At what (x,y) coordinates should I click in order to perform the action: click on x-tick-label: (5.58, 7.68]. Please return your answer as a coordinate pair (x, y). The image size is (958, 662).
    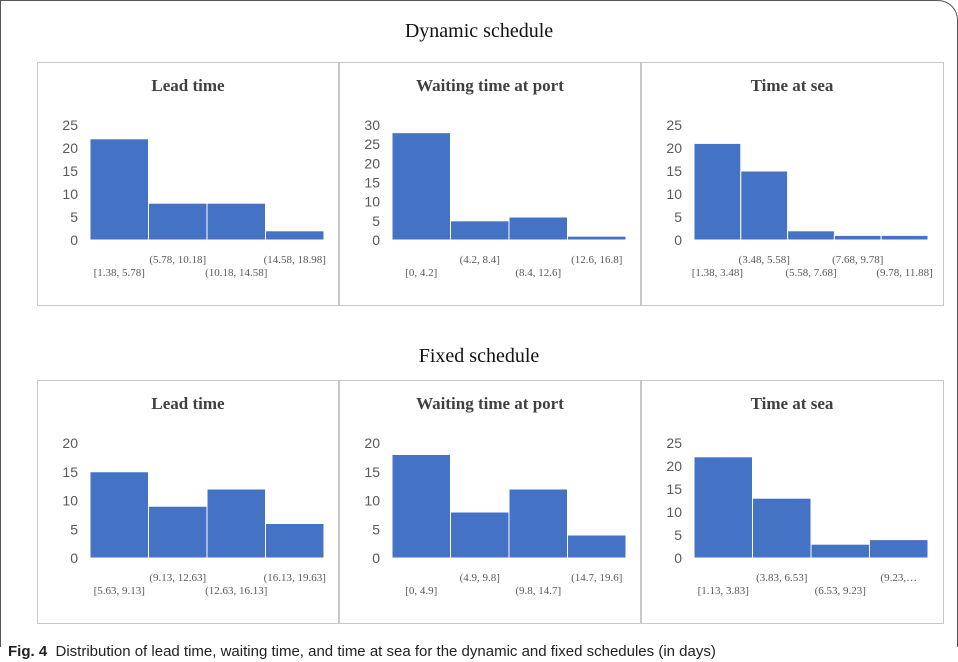
    Looking at the image, I should click on (810, 273).